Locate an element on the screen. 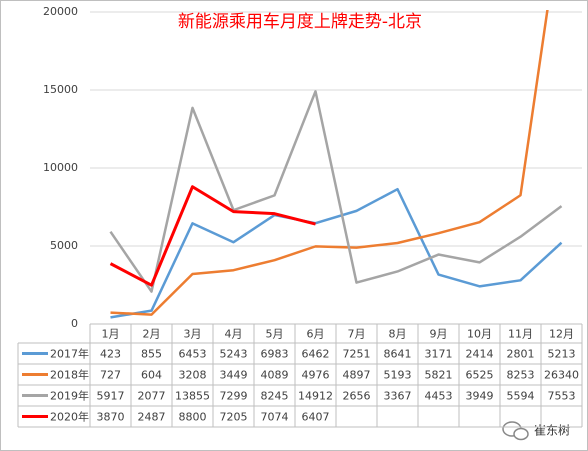 The image size is (588, 451). table-value: 2656 is located at coordinates (357, 396).